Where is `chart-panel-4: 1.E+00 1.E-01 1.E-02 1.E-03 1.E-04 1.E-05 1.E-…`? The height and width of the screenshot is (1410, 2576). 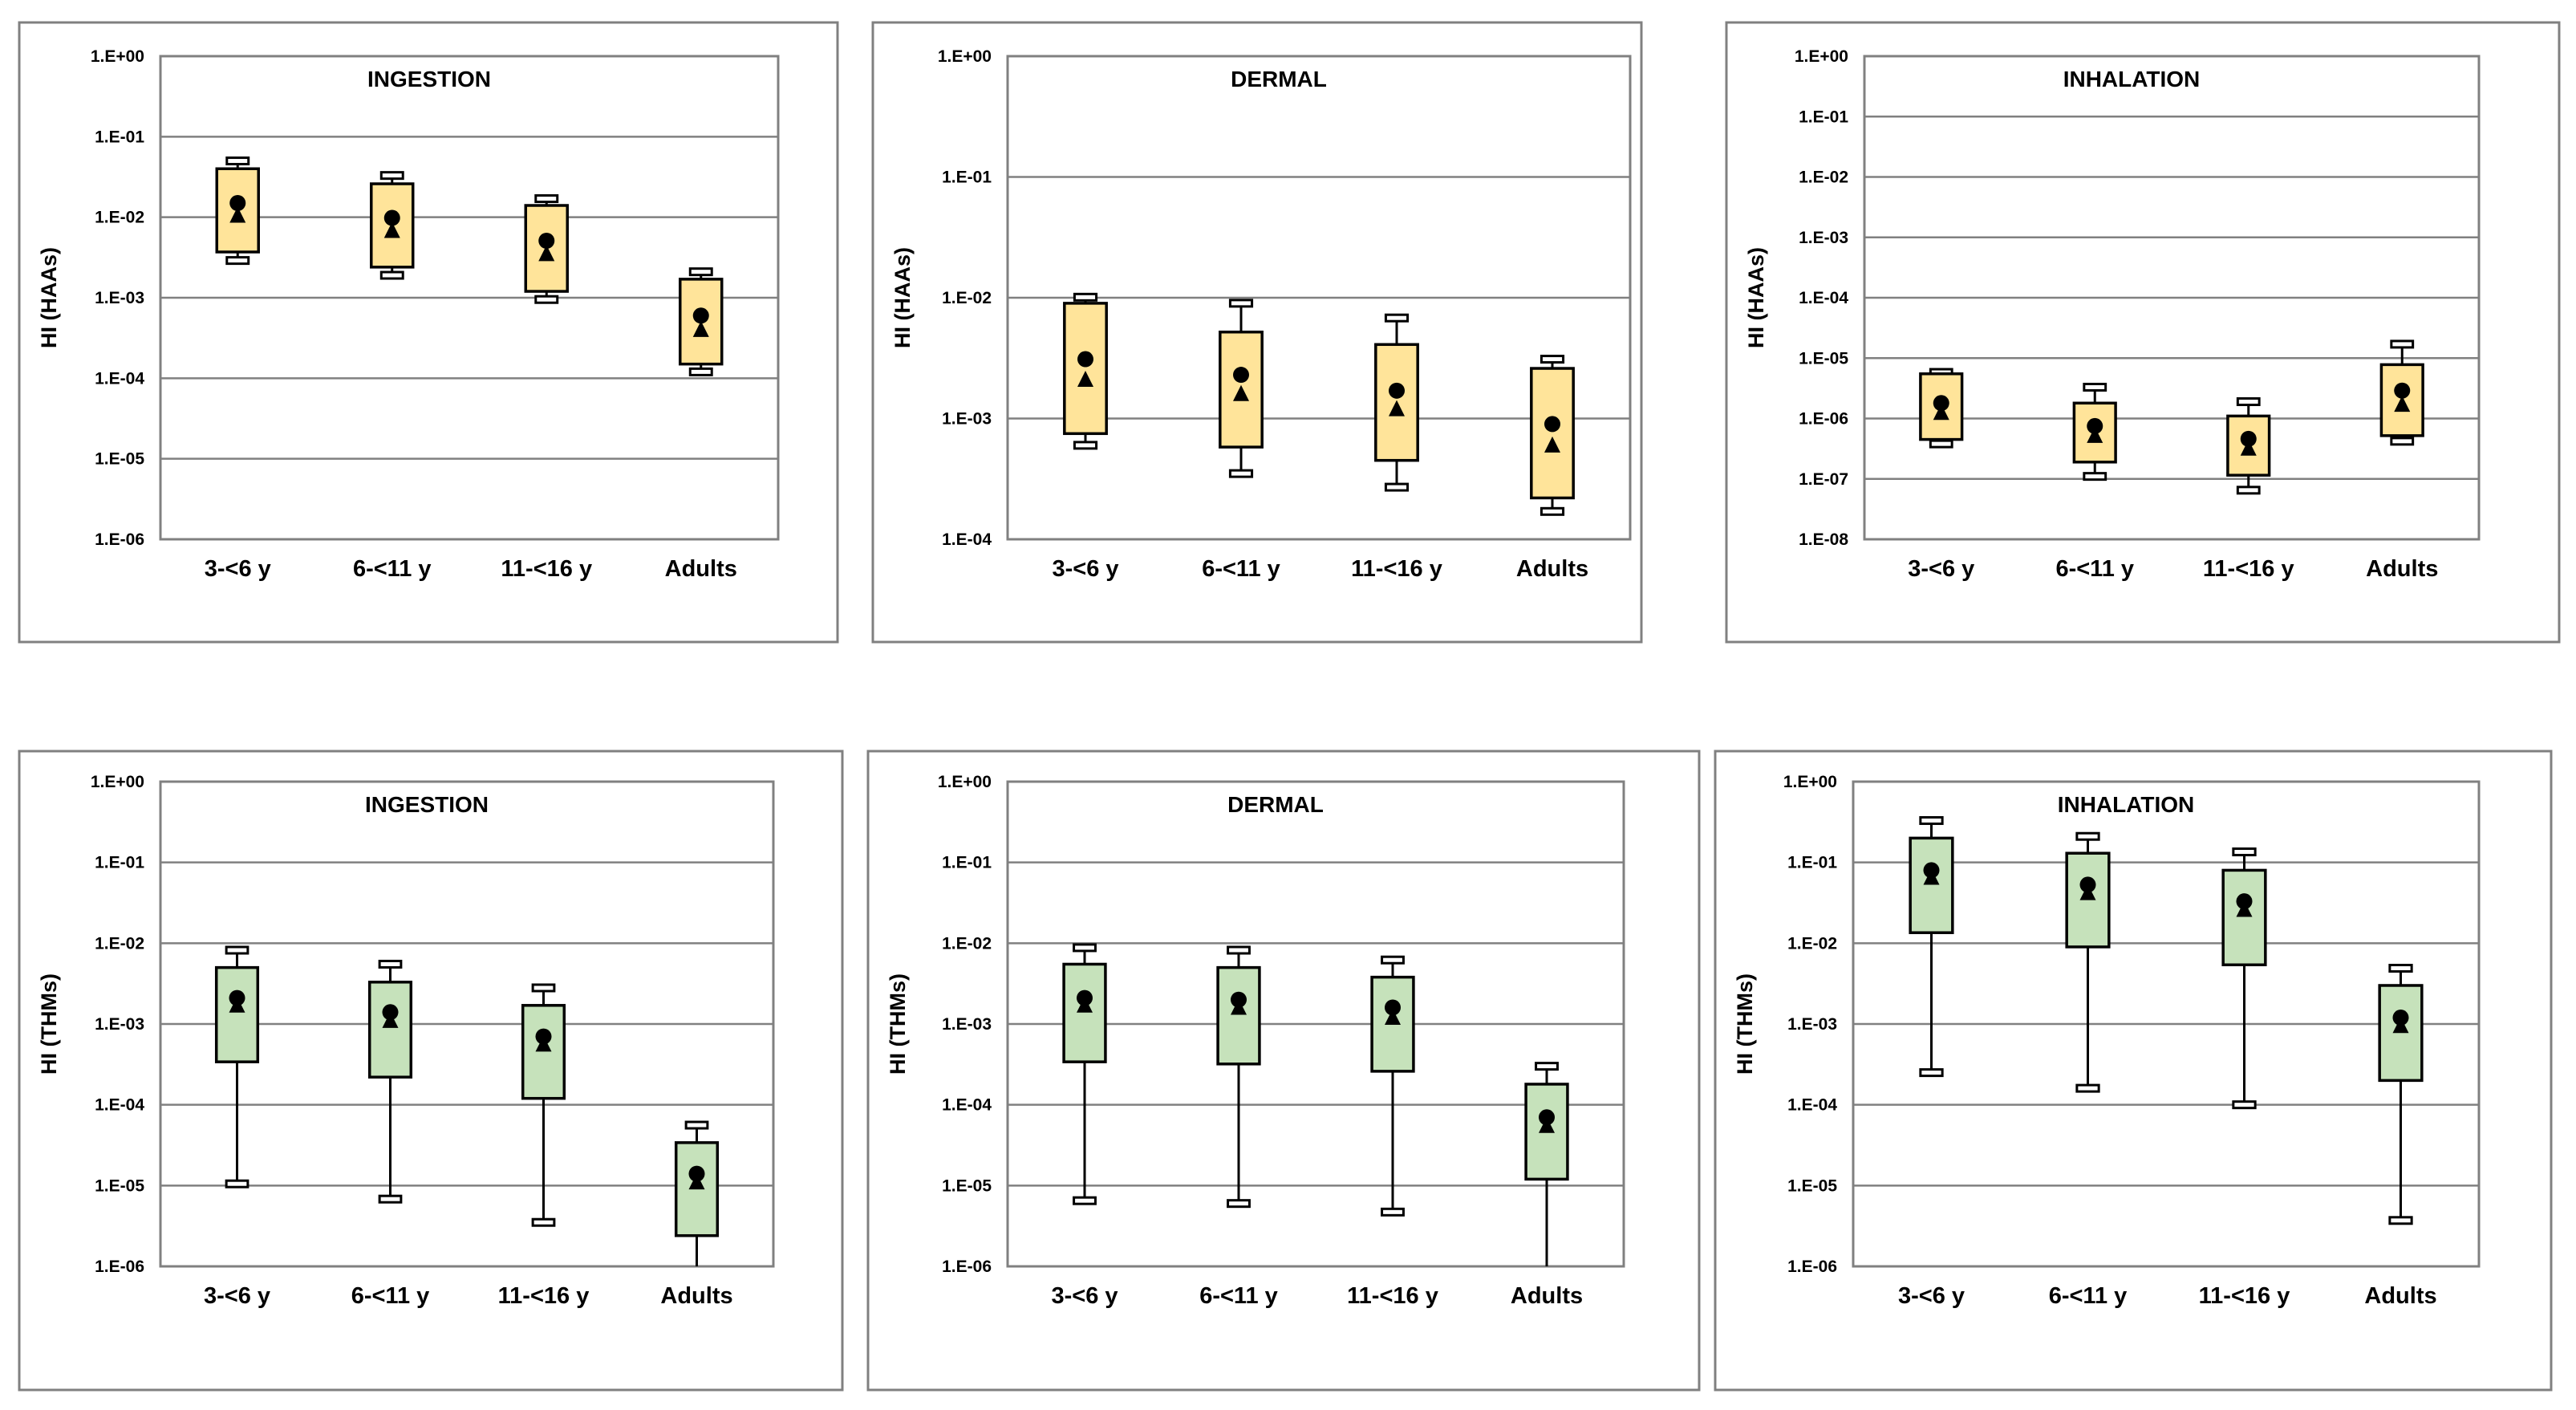
chart-panel-4: 1.E+00 1.E-01 1.E-02 1.E-03 1.E-04 1.E-05 1.E-… is located at coordinates (431, 1071).